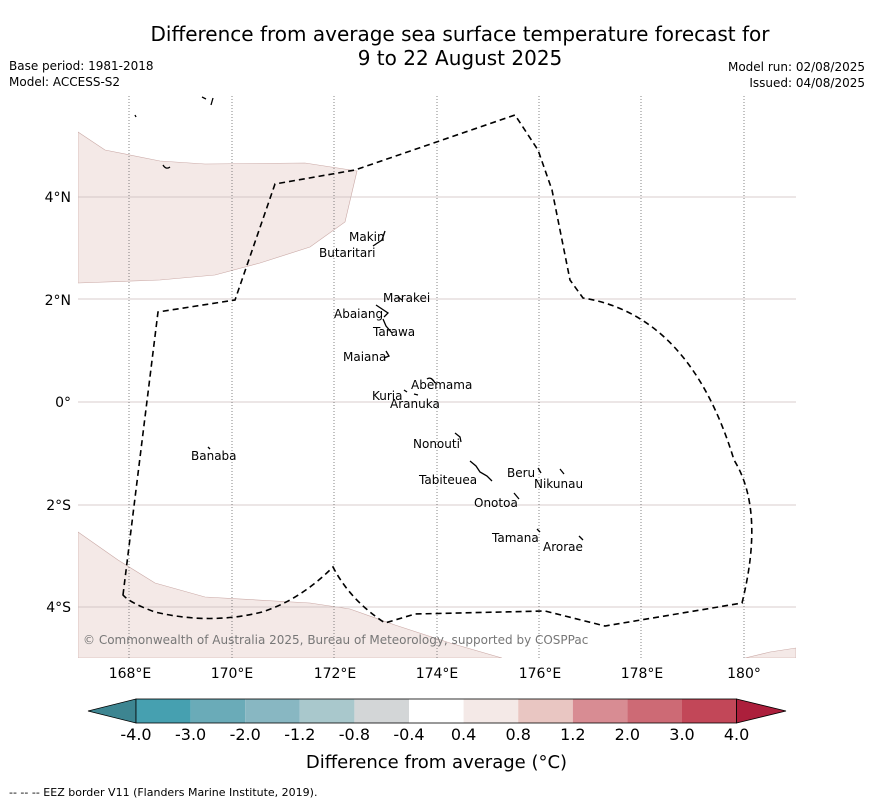  I want to click on lat-tick-4n: 4°N, so click(58, 198).